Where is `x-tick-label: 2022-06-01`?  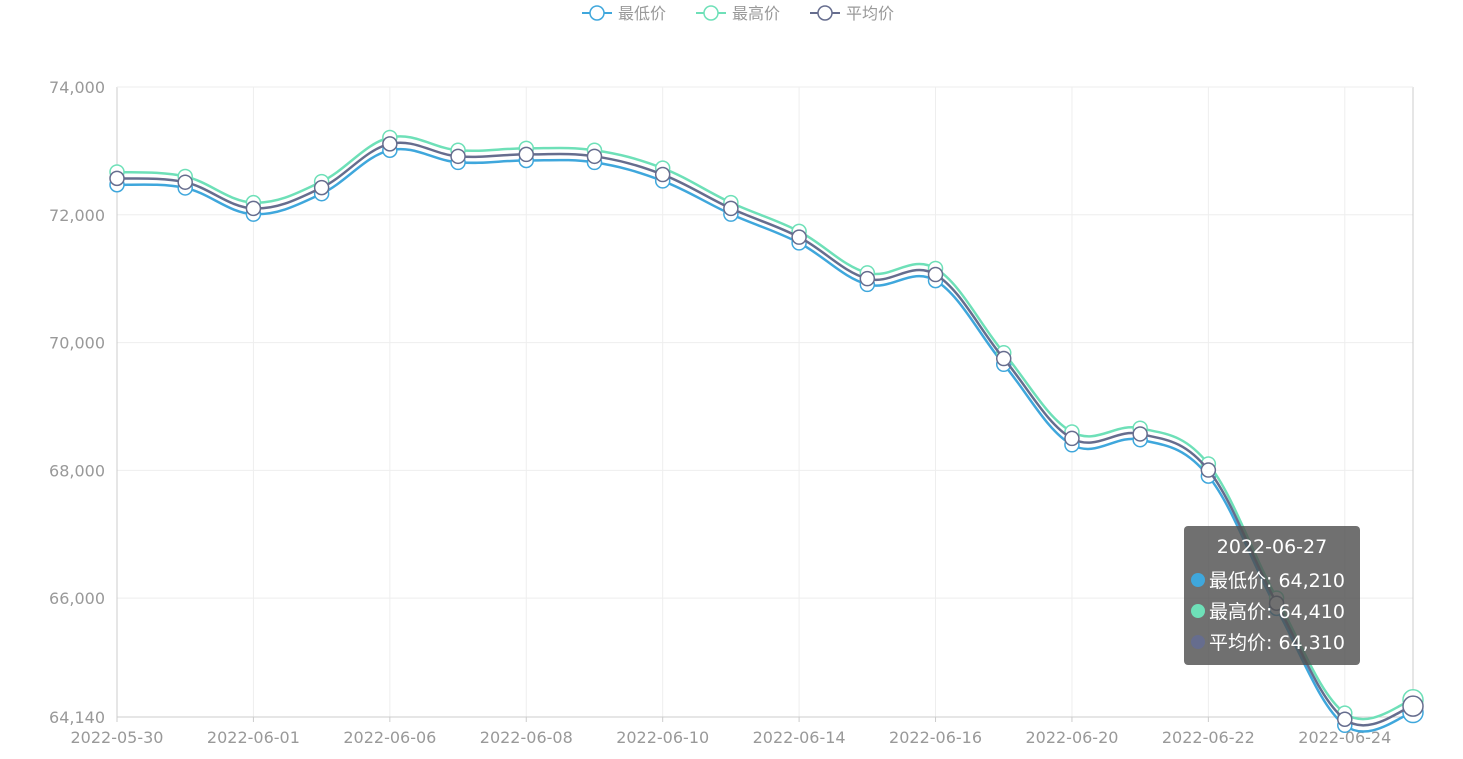 x-tick-label: 2022-06-01 is located at coordinates (253, 737).